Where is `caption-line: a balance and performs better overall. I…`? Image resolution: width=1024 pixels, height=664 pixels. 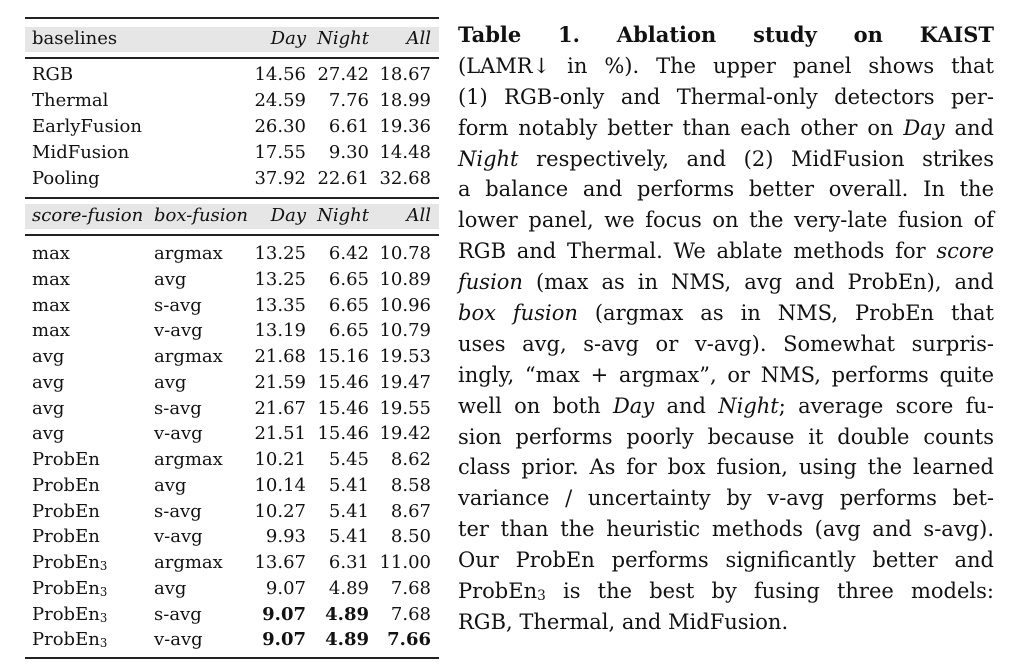
caption-line: a balance and performs better overall. I… is located at coordinates (726, 189).